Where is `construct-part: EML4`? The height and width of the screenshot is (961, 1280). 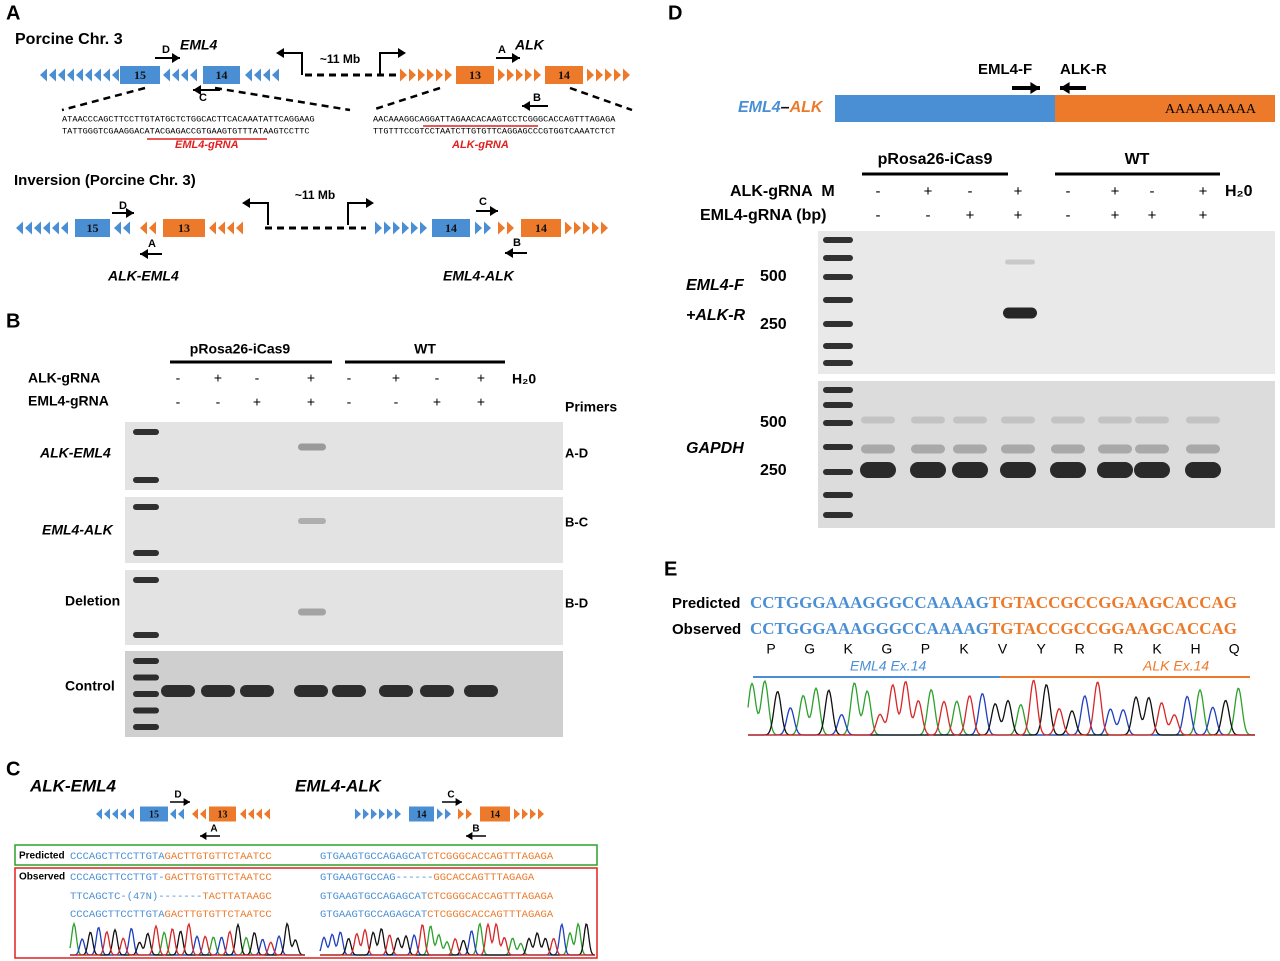
construct-part: EML4 is located at coordinates (759, 107).